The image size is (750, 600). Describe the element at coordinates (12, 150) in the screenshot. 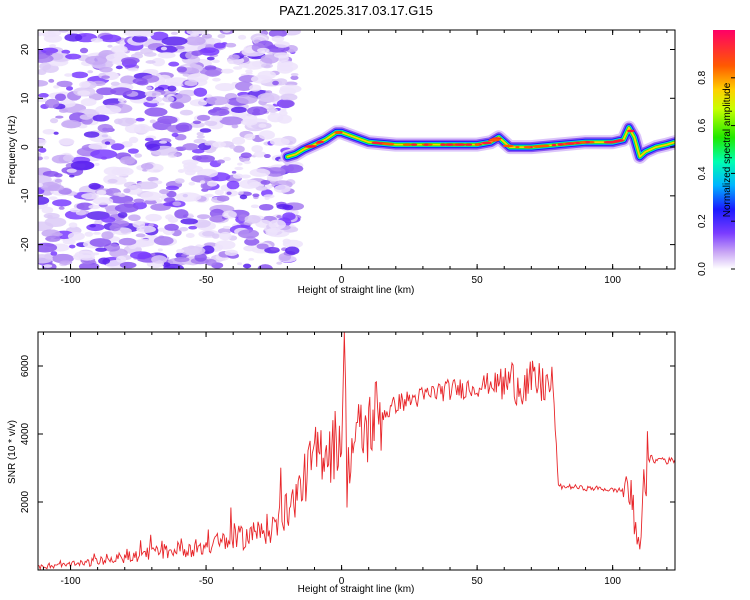

I see `spectrogram-y-axis-label: Frequency (Hz)` at that location.